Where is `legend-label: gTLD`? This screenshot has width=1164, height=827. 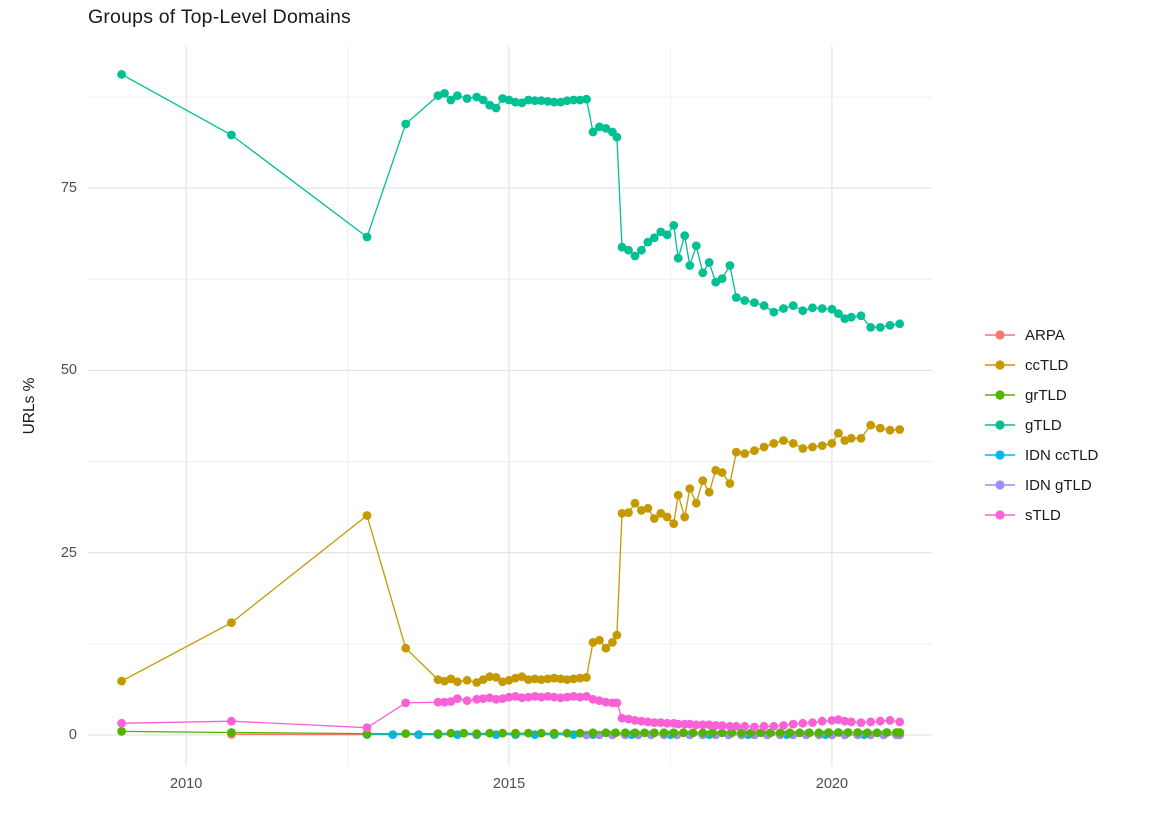 legend-label: gTLD is located at coordinates (1043, 425).